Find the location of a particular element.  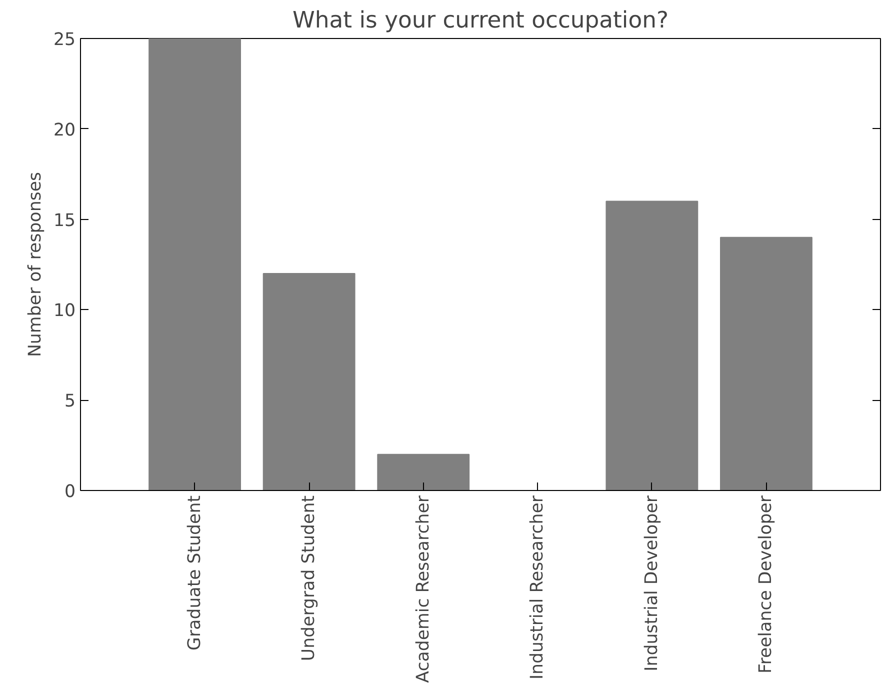

x-tick-label: Academic Researcher is located at coordinates (423, 588).